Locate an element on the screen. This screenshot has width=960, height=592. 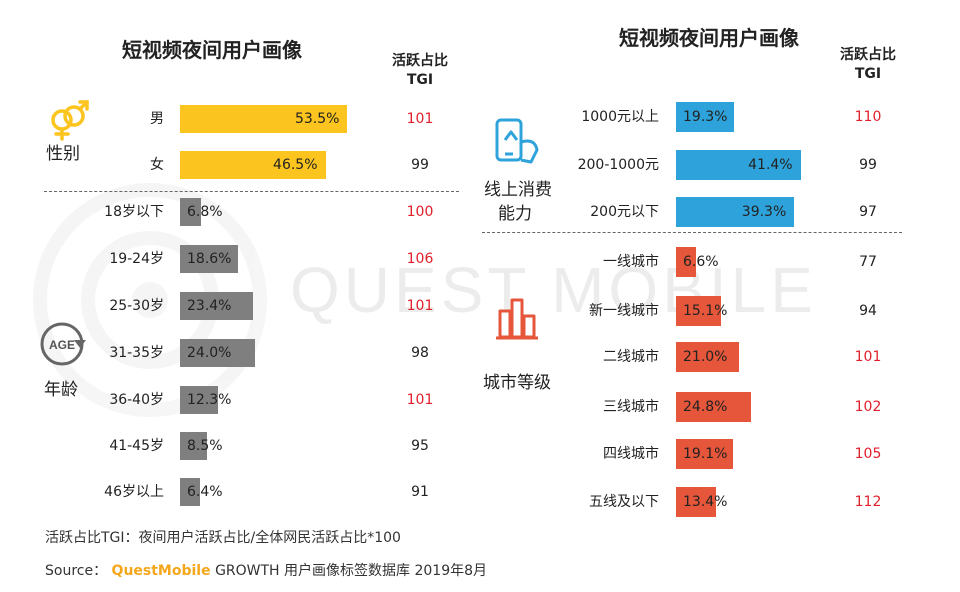
bar-value-label: 39.3% is located at coordinates (764, 212).